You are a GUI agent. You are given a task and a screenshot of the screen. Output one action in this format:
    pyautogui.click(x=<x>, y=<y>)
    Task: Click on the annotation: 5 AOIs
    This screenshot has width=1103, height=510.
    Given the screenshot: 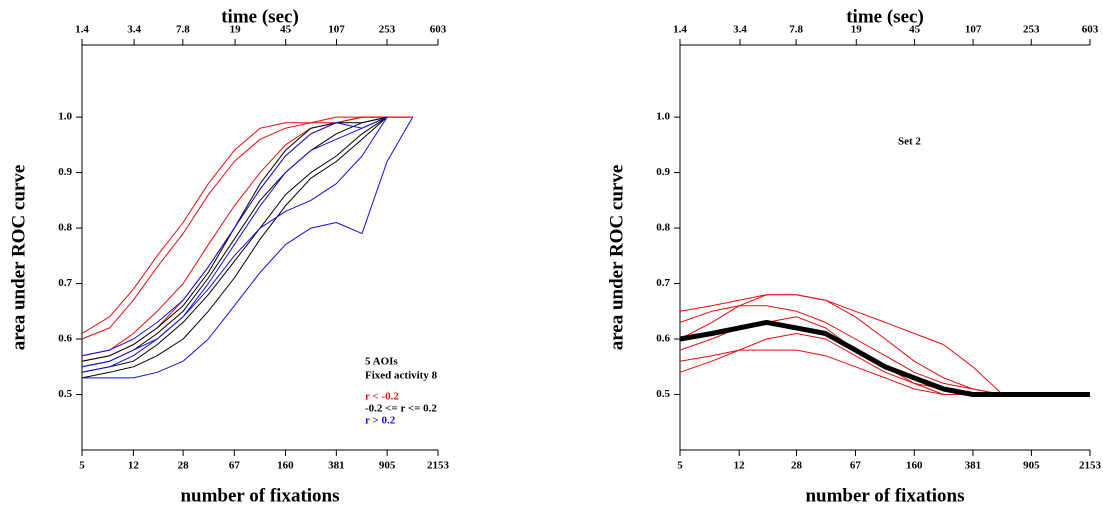 What is the action you would take?
    pyautogui.click(x=381, y=362)
    